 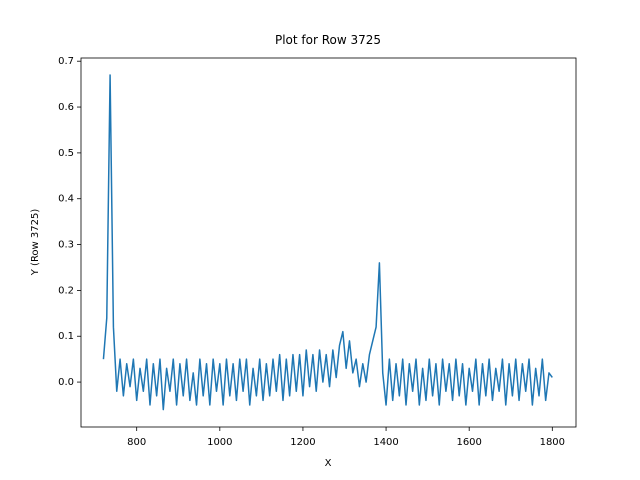 I want to click on y-tick-label: 0.2, so click(x=66, y=290).